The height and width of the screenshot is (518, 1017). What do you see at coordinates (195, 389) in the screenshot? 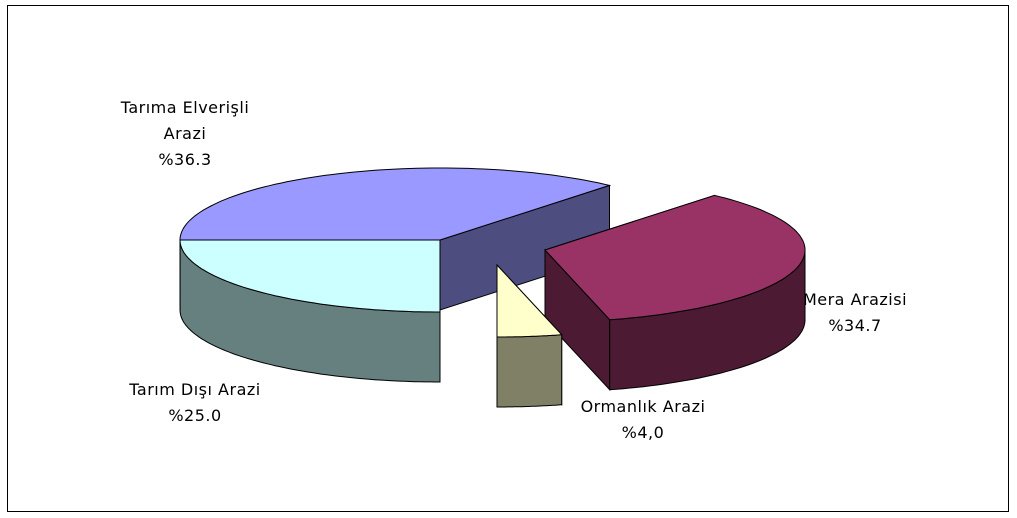
I see `category-label: Tarım Dışı Arazi` at bounding box center [195, 389].